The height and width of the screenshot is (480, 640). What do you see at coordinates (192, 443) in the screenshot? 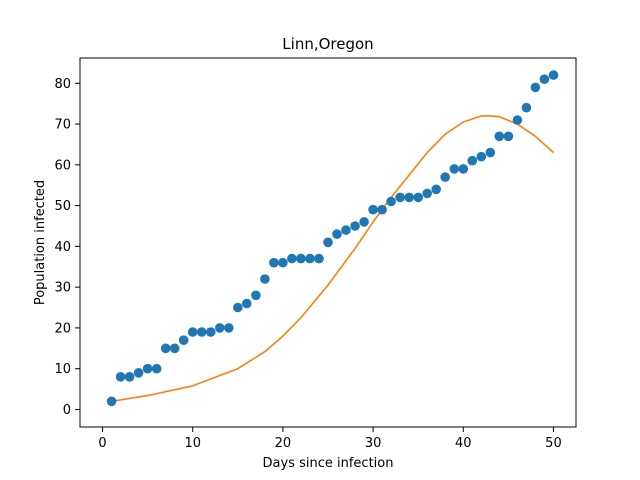
I see `x-tick-label: 10` at bounding box center [192, 443].